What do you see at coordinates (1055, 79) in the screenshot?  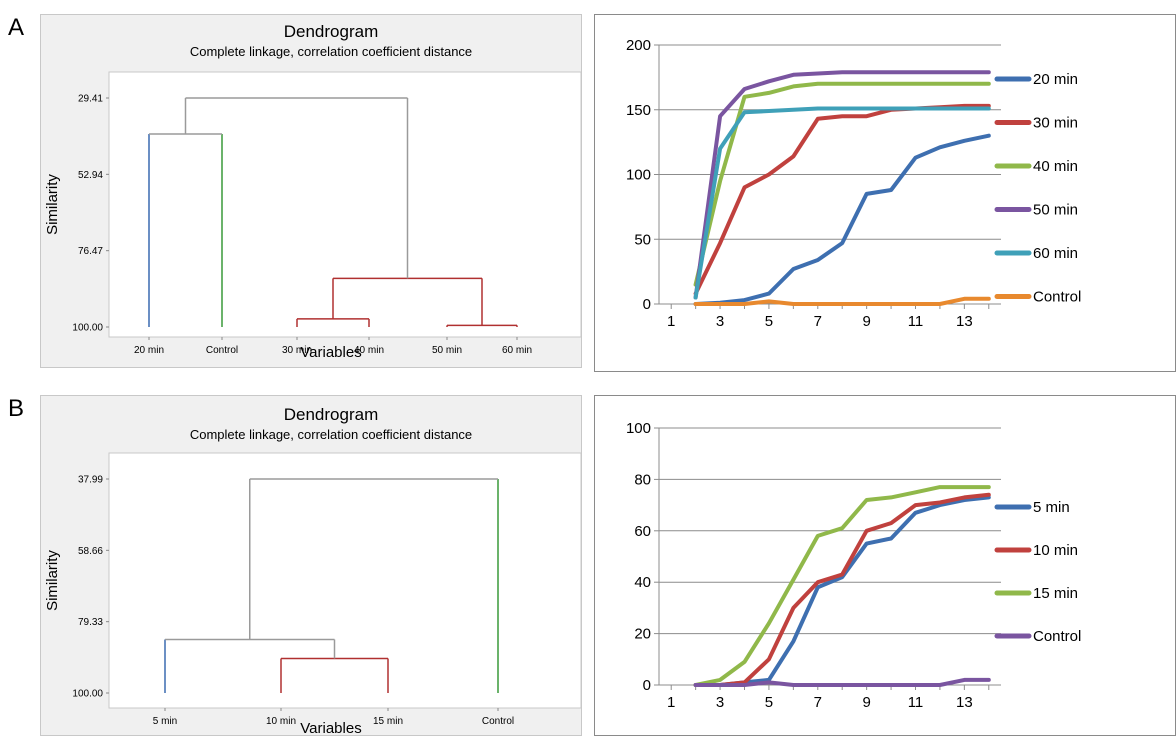 I see `legend-label: 20 min` at bounding box center [1055, 79].